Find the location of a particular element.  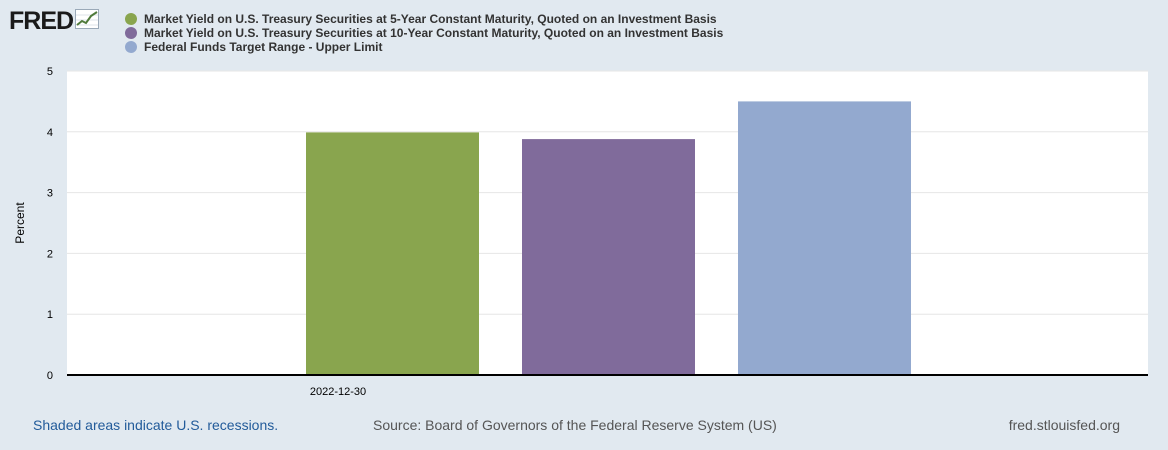

fred-logo-text: FRED is located at coordinates (41, 21).